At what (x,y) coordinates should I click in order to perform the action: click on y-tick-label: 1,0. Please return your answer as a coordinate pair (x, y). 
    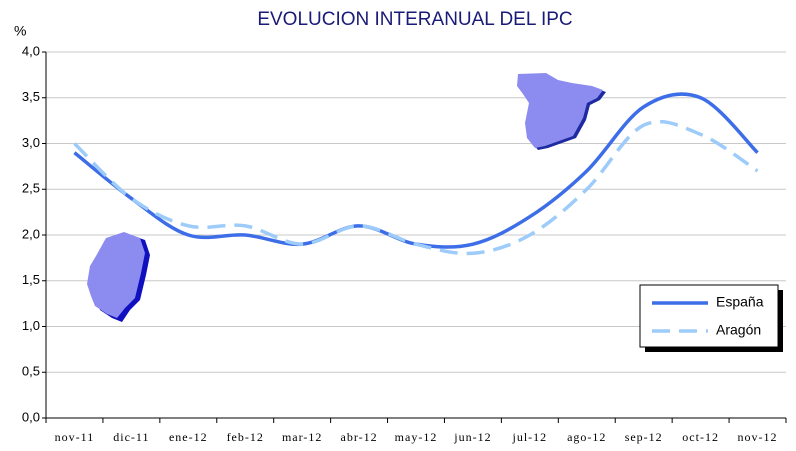
    Looking at the image, I should click on (31, 325).